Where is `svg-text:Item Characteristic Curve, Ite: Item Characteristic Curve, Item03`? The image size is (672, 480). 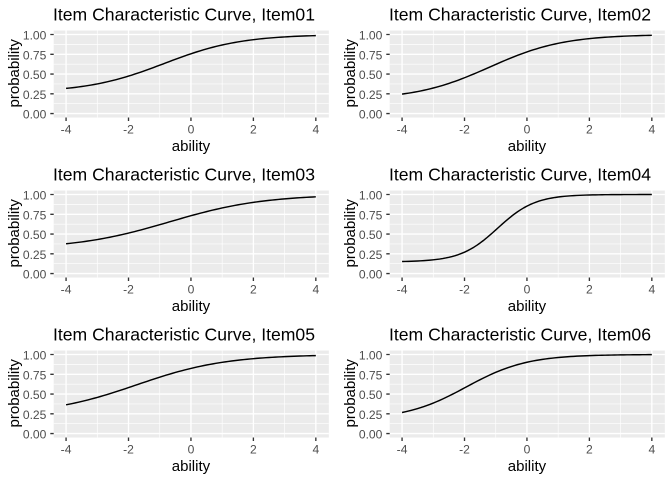 svg-text:Item Characteristic Curve, Ite: Item Characteristic Curve, Item03 is located at coordinates (184, 174).